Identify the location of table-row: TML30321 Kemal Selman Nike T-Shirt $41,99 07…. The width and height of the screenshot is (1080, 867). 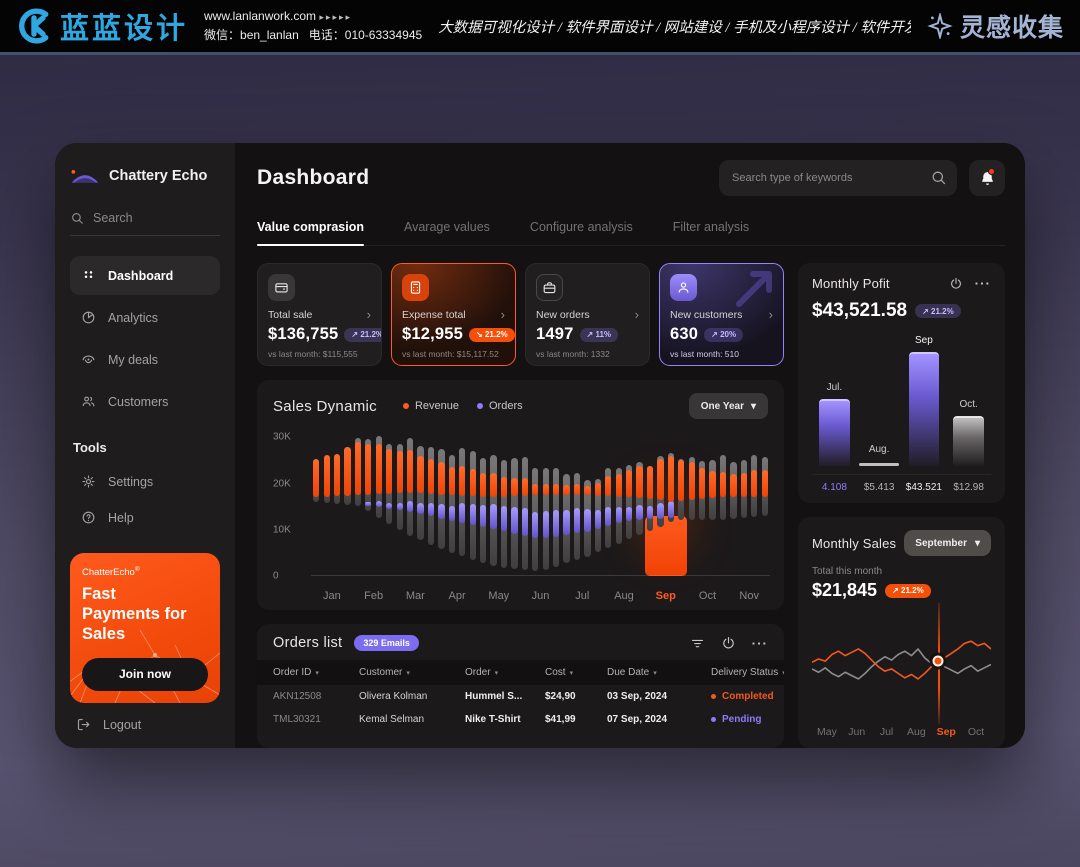
(520, 719).